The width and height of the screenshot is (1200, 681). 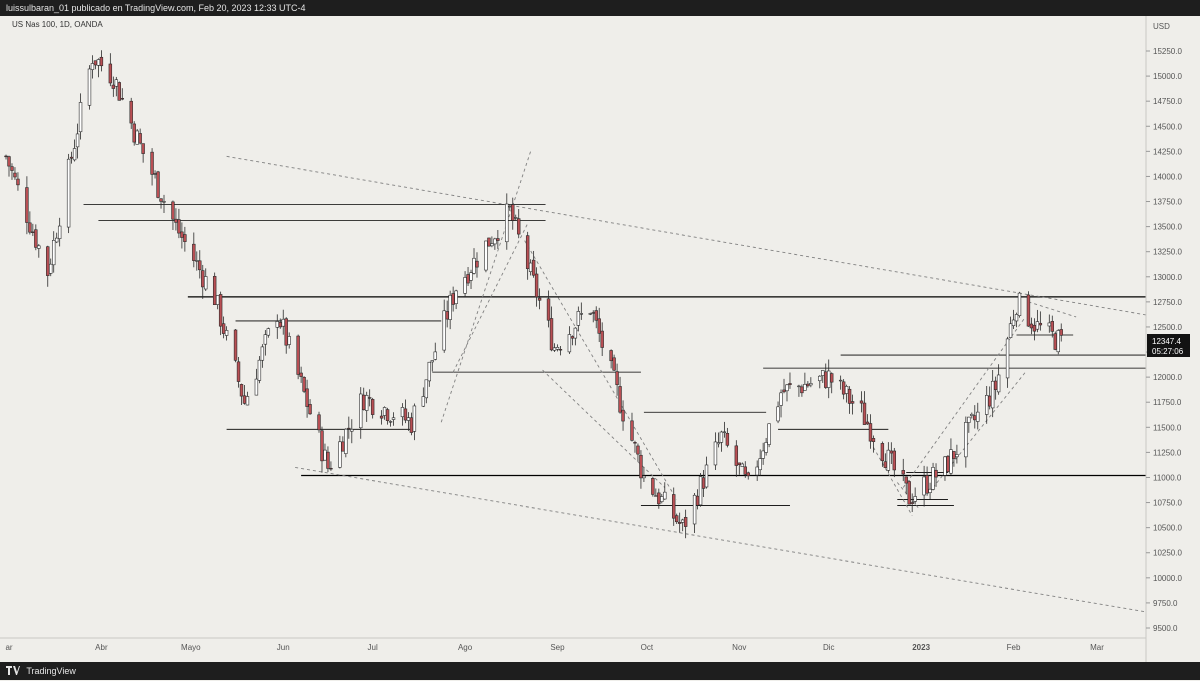 What do you see at coordinates (554, 647) in the screenshot?
I see `time-axis: ar Abr Mayo Jun Jul Ago Sep Oct Nov Dic 2023 Feb Mar` at bounding box center [554, 647].